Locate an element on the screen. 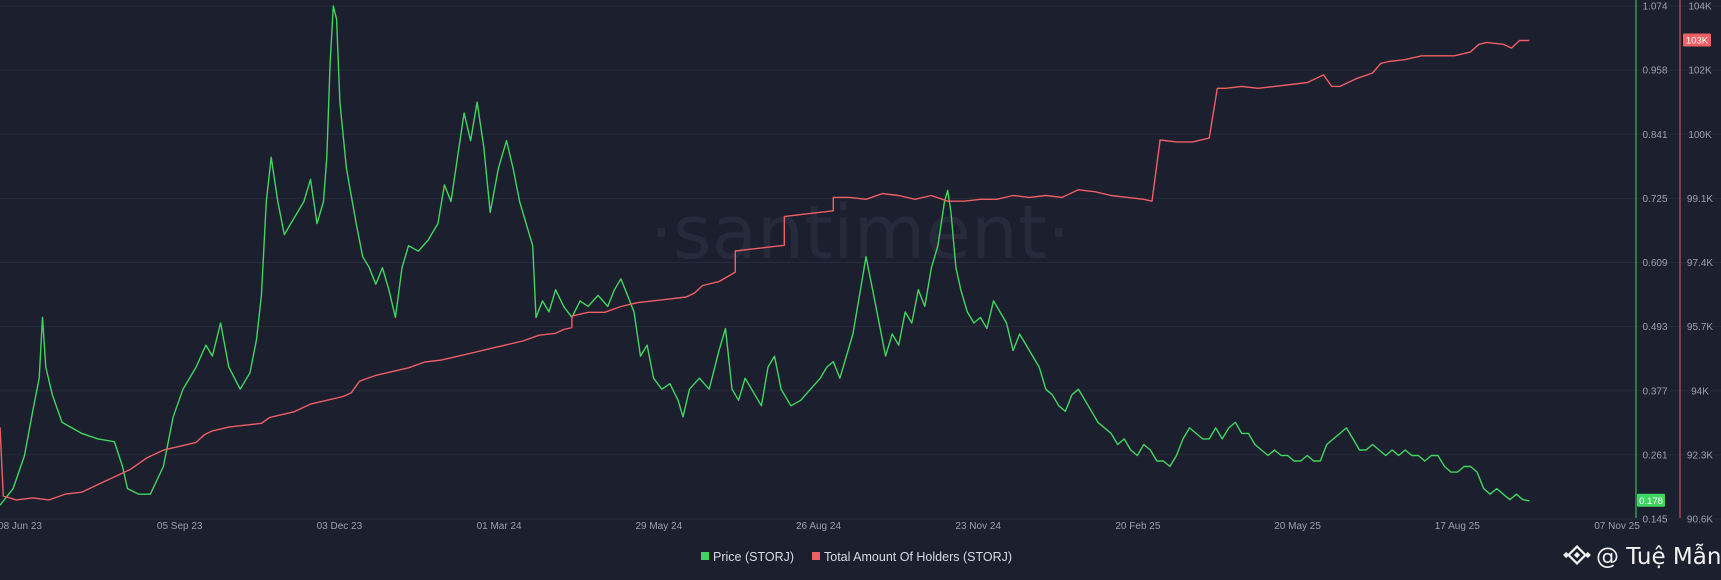 Image resolution: width=1721 pixels, height=580 pixels. y-right-tick-label: 97.4K is located at coordinates (1700, 263).